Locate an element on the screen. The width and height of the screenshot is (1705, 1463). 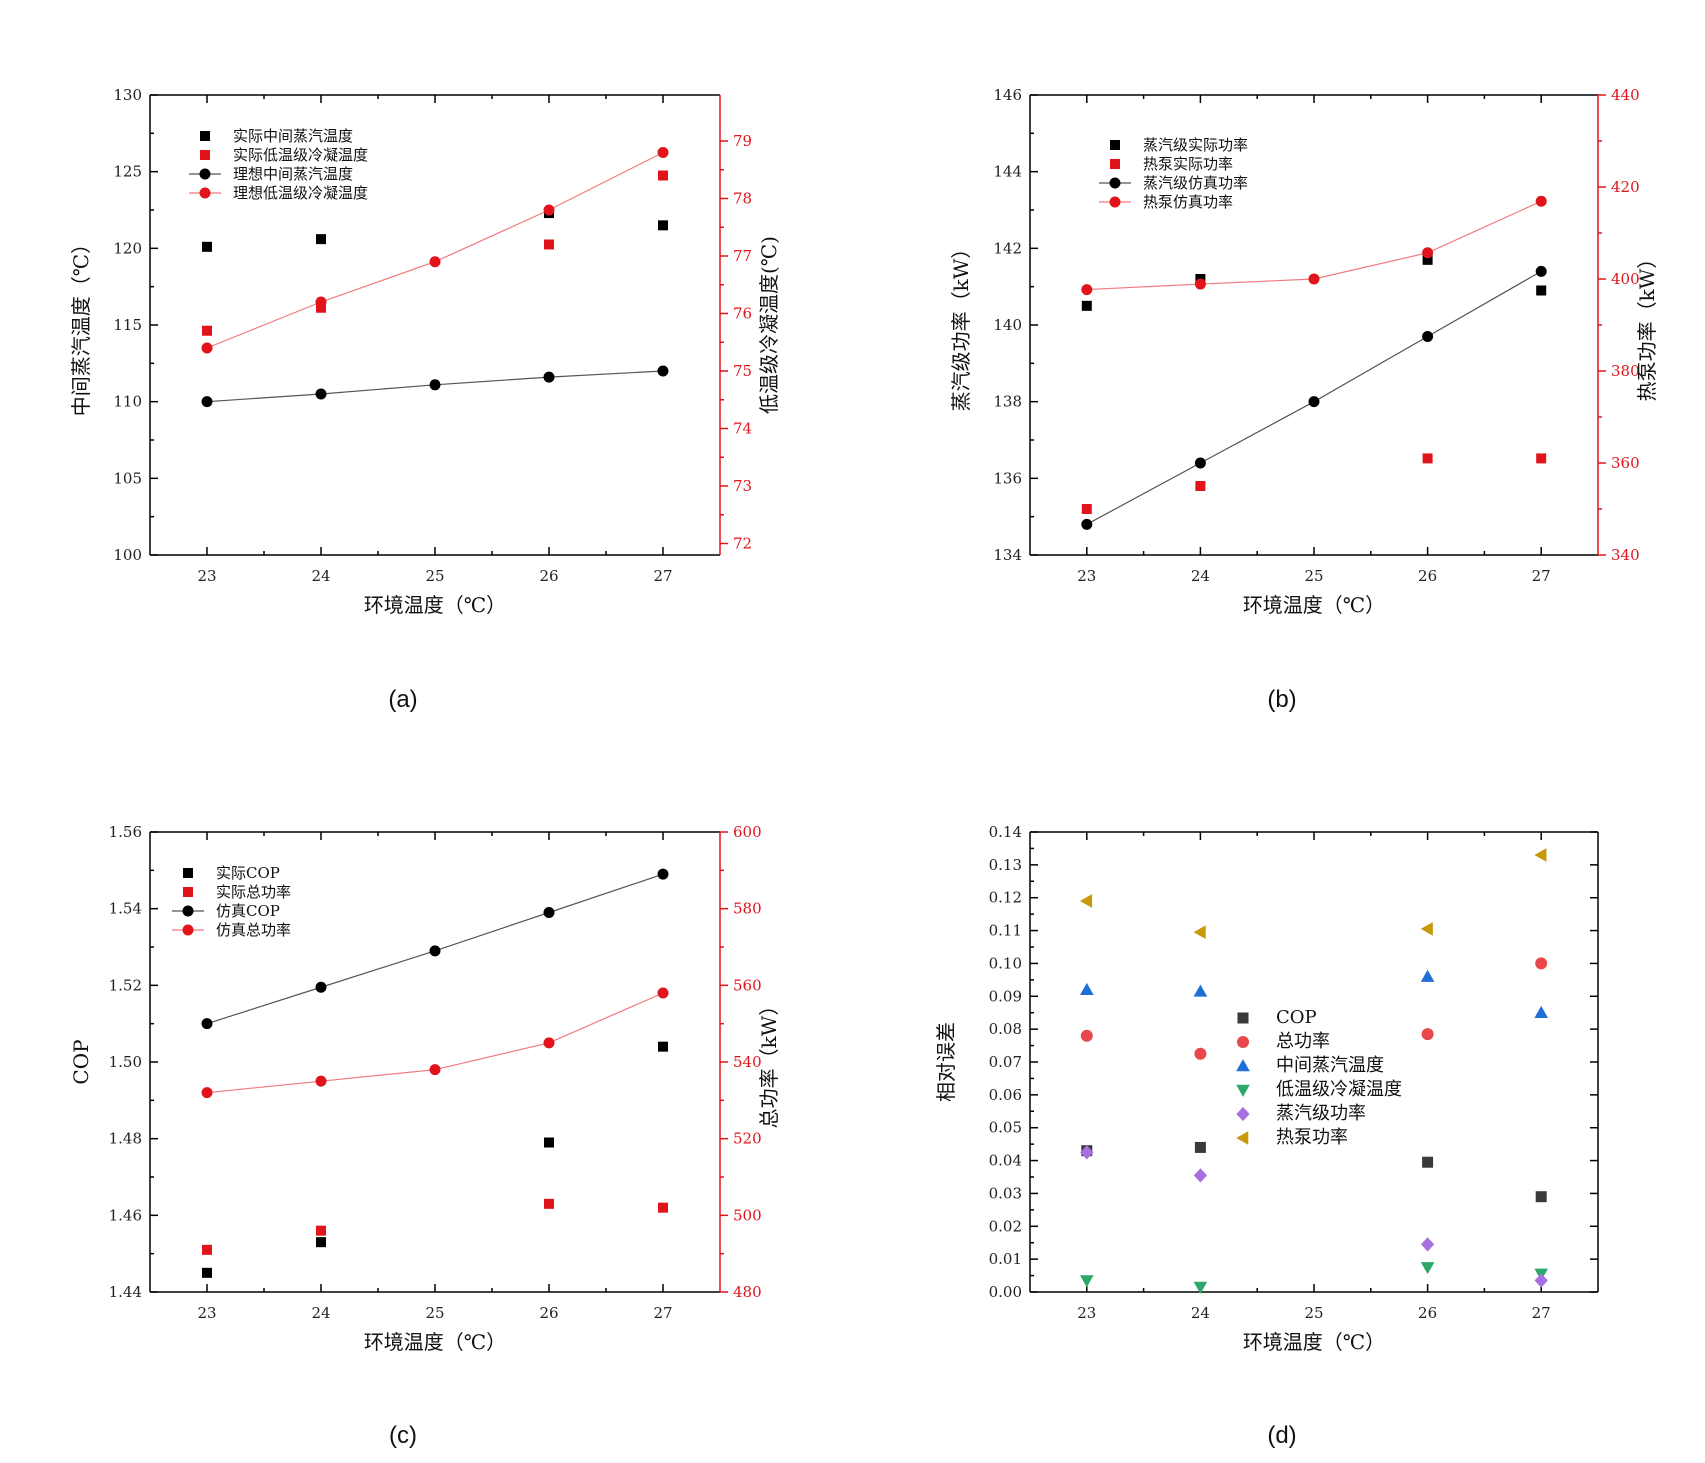
legend-label: 实际中间蒸汽温度 is located at coordinates (293, 136).